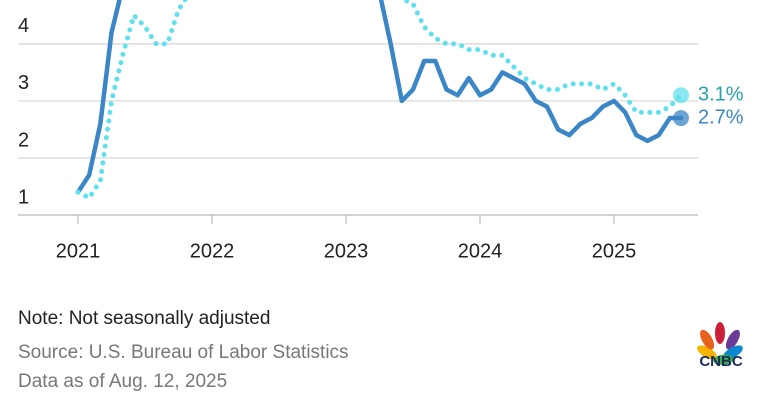 The height and width of the screenshot is (402, 768). What do you see at coordinates (78, 251) in the screenshot?
I see `x-tick-label: 2021` at bounding box center [78, 251].